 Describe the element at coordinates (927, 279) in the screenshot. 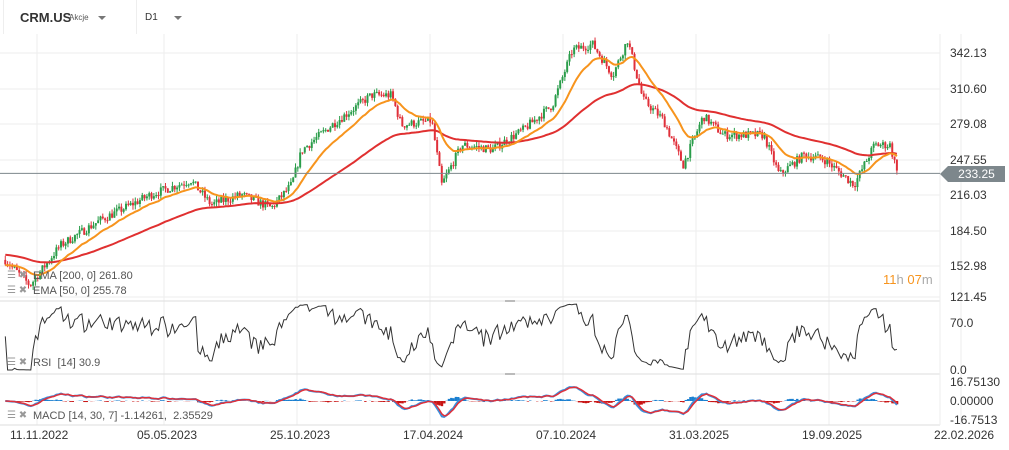

I see `countdown-m-unit: m` at that location.